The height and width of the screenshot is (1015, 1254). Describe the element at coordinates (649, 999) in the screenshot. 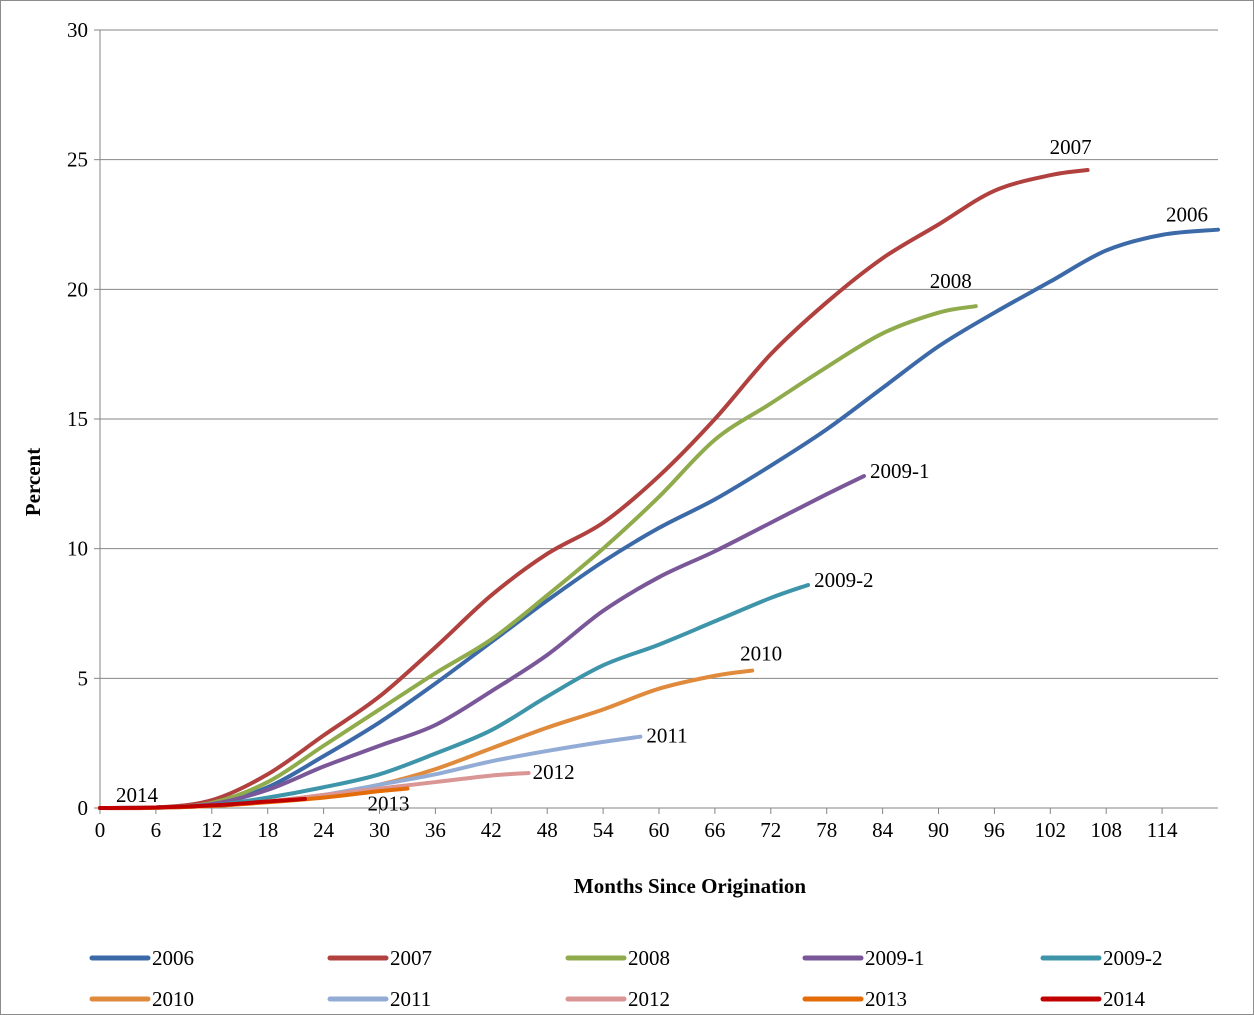

I see `legend-label-2012: 2012` at that location.